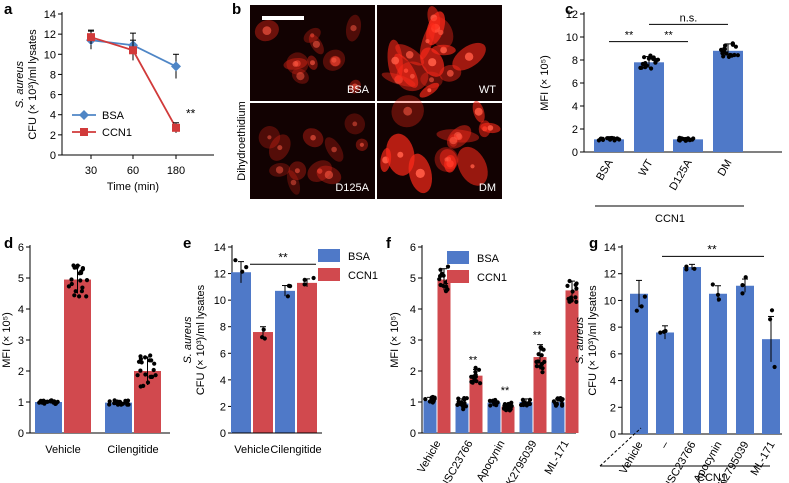  I want to click on g-vehicle-dashed-line, so click(620, 447).